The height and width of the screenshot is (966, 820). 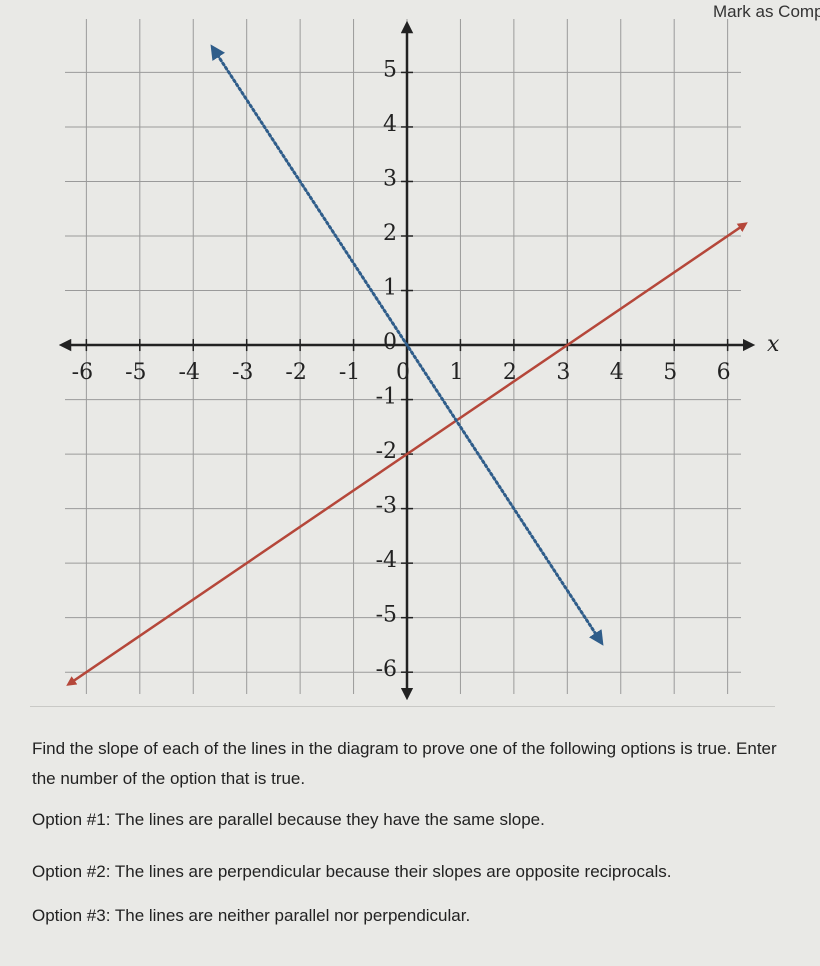 I want to click on x-tick-label: 1, so click(x=456, y=372).